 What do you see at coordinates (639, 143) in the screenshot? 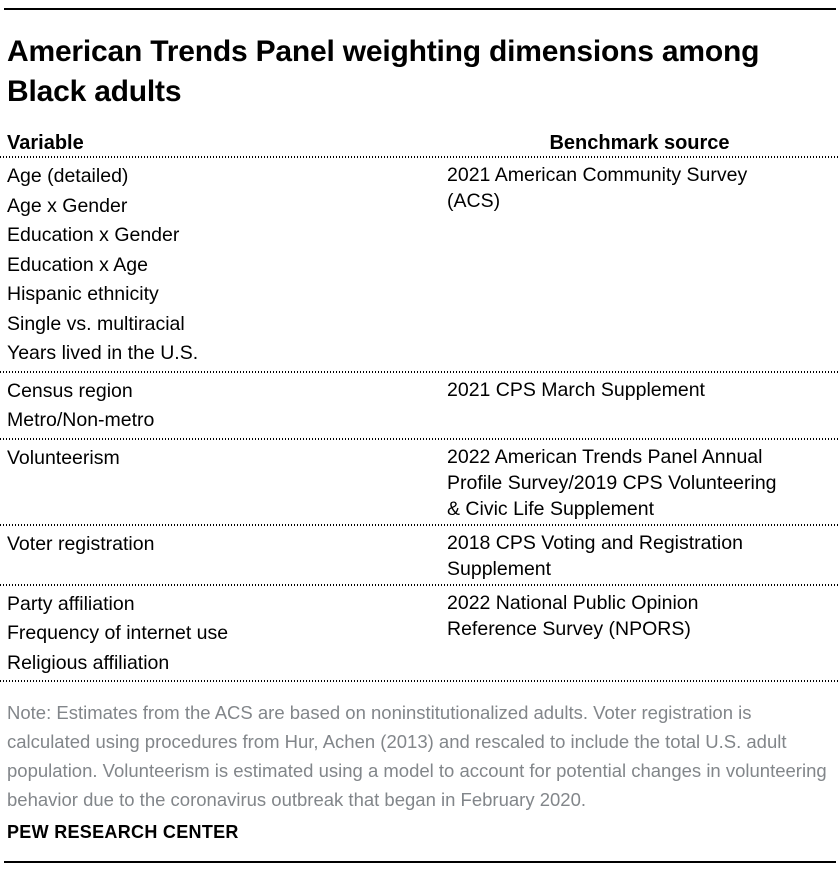
I see `column-header-benchmark-source: Benchmark source` at bounding box center [639, 143].